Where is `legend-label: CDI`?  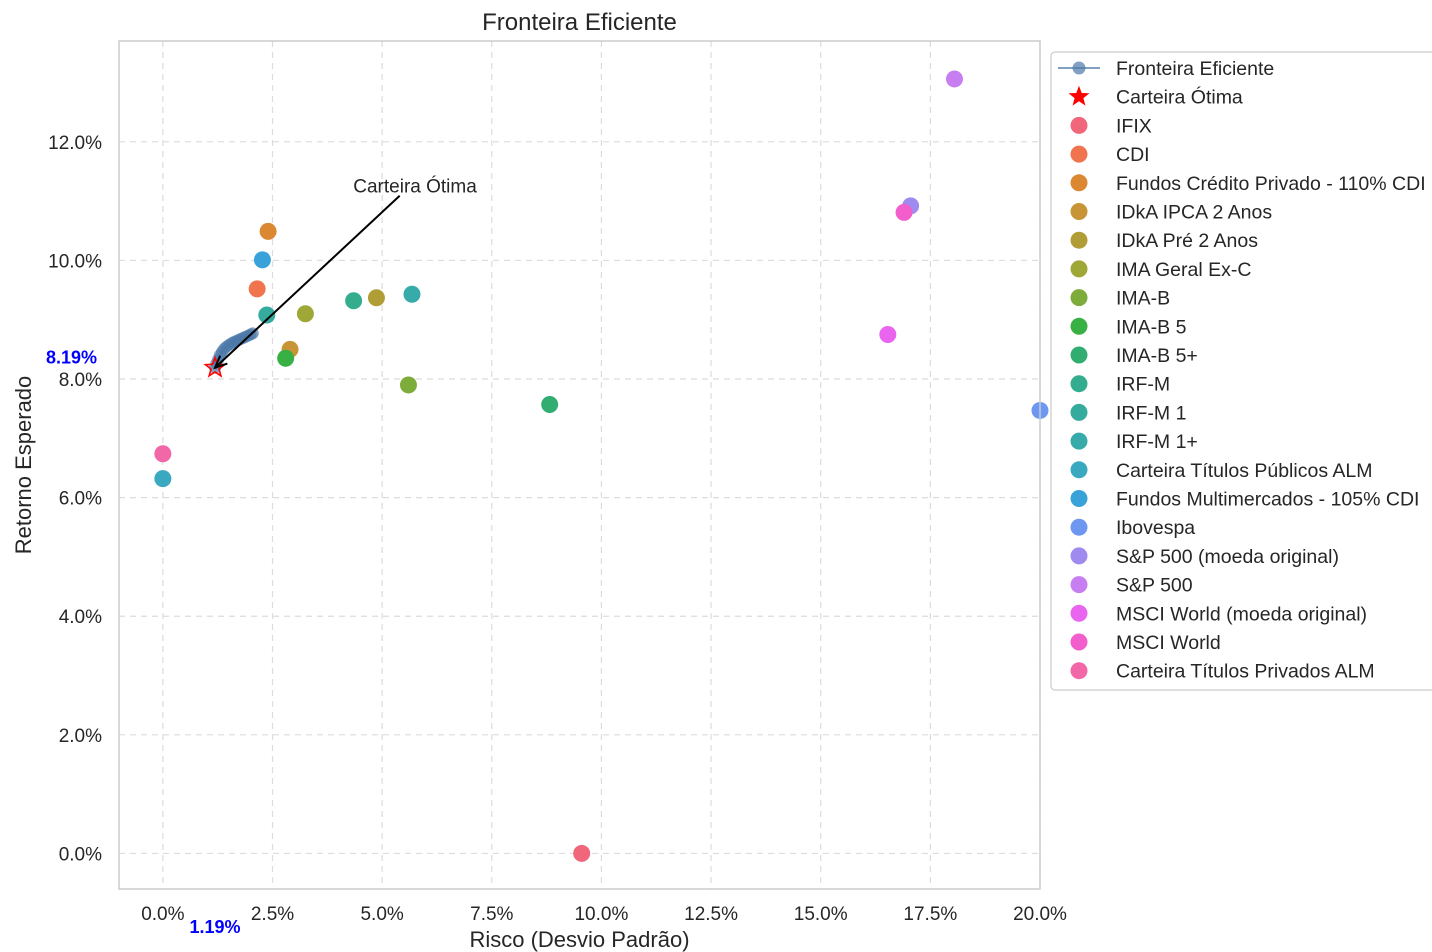
legend-label: CDI is located at coordinates (1133, 155).